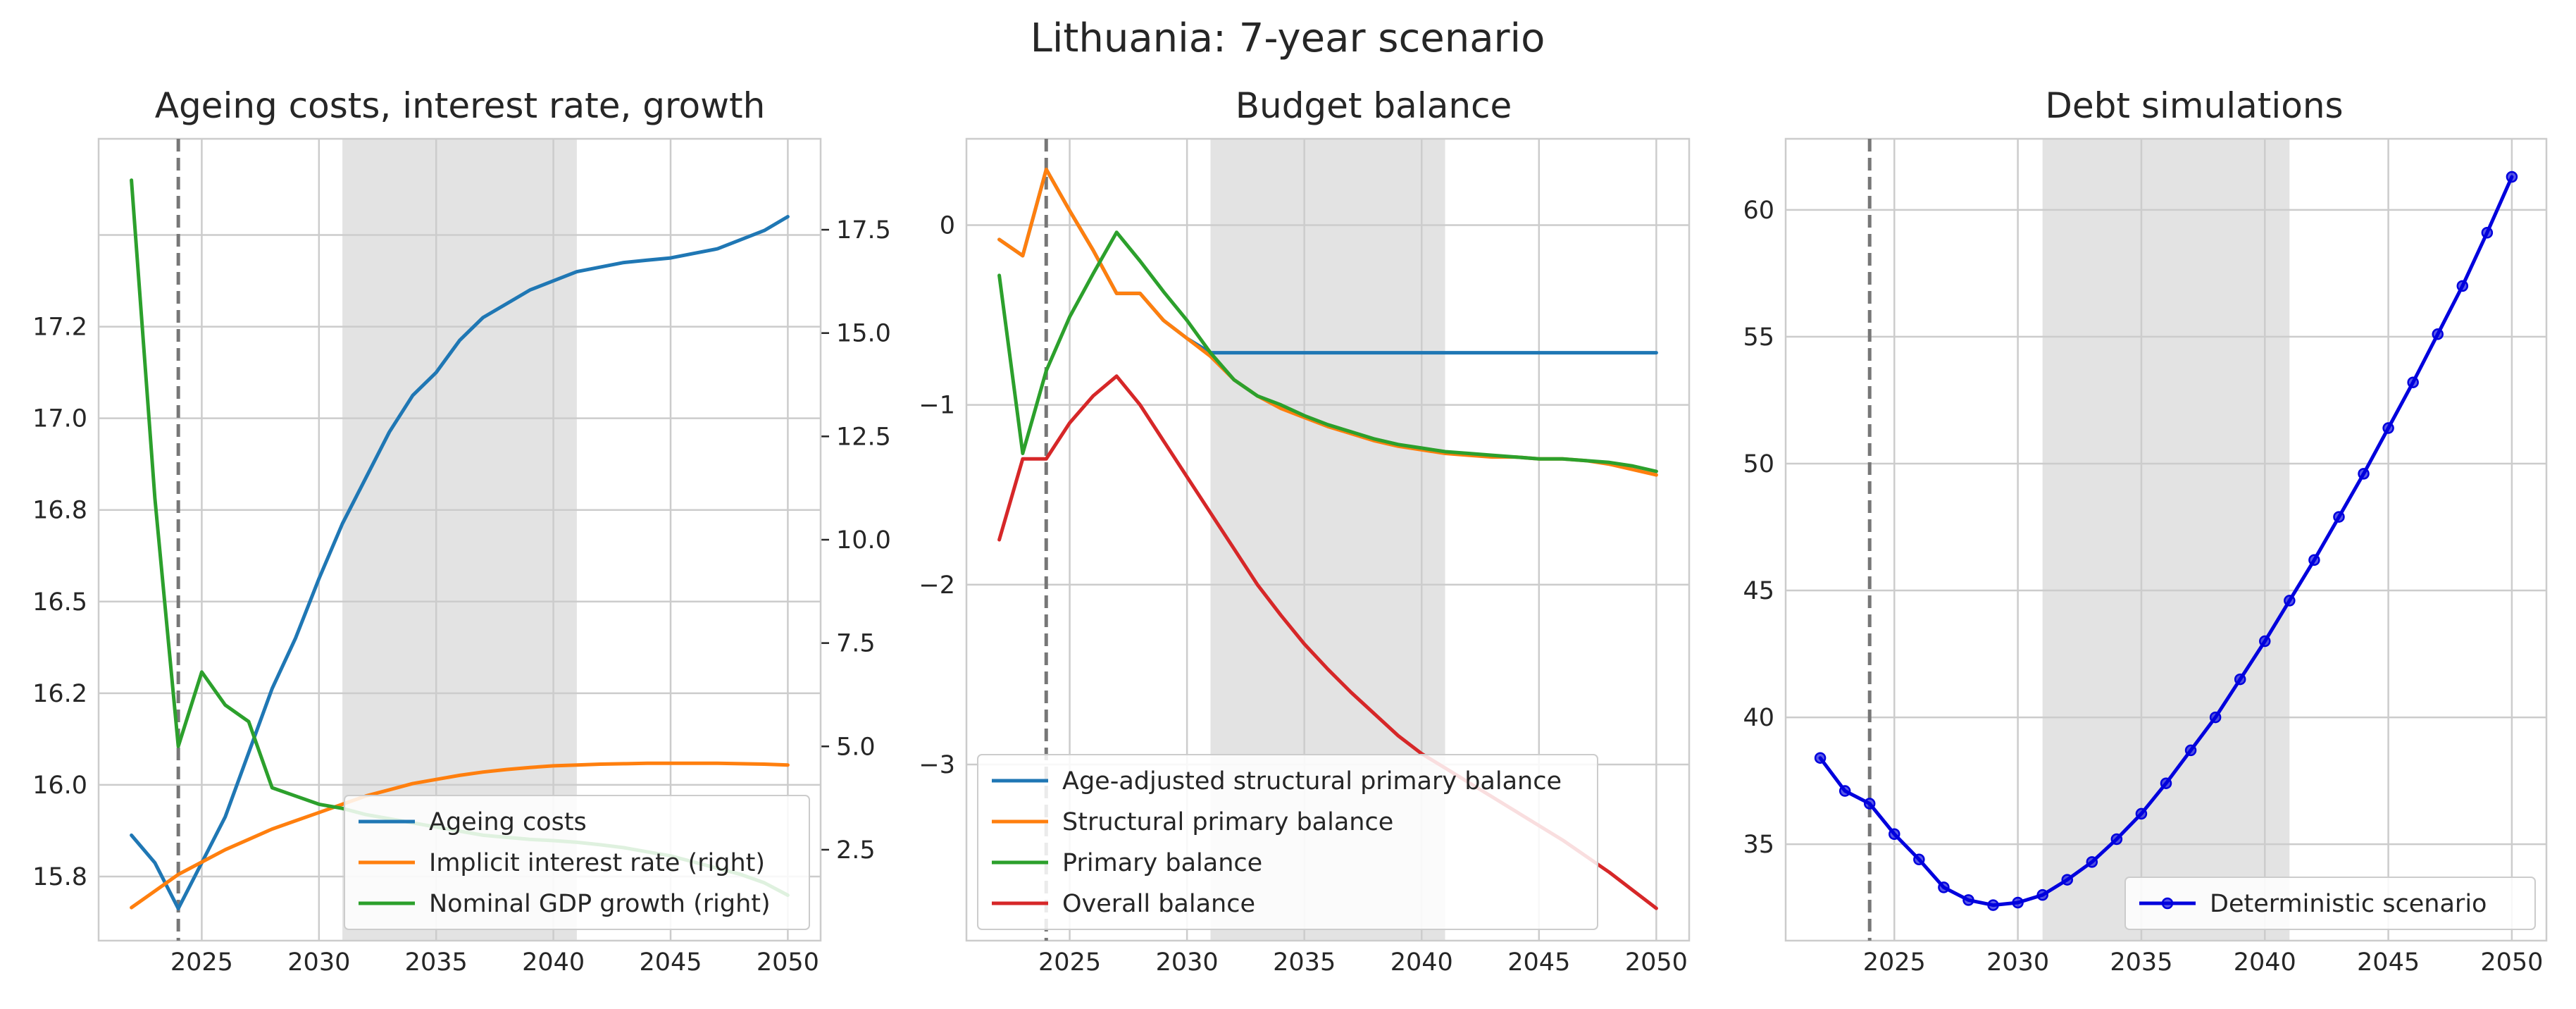 The height and width of the screenshot is (1009, 2576). I want to click on legend-label: Nominal GDP growth (right), so click(600, 904).